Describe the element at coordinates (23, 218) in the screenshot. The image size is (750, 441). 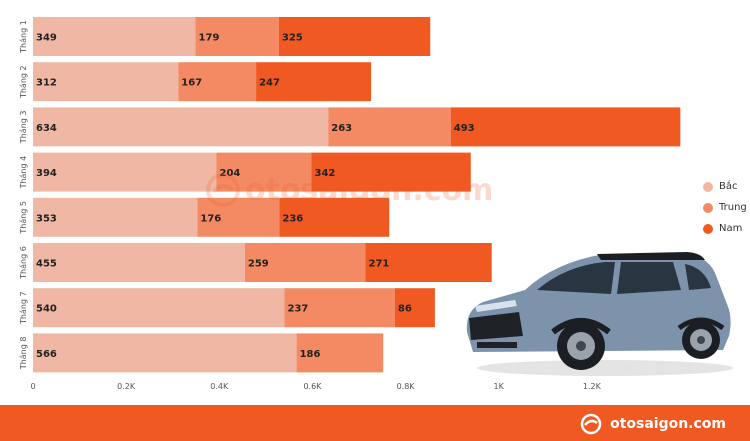
I see `category-label: Tháng 5` at that location.